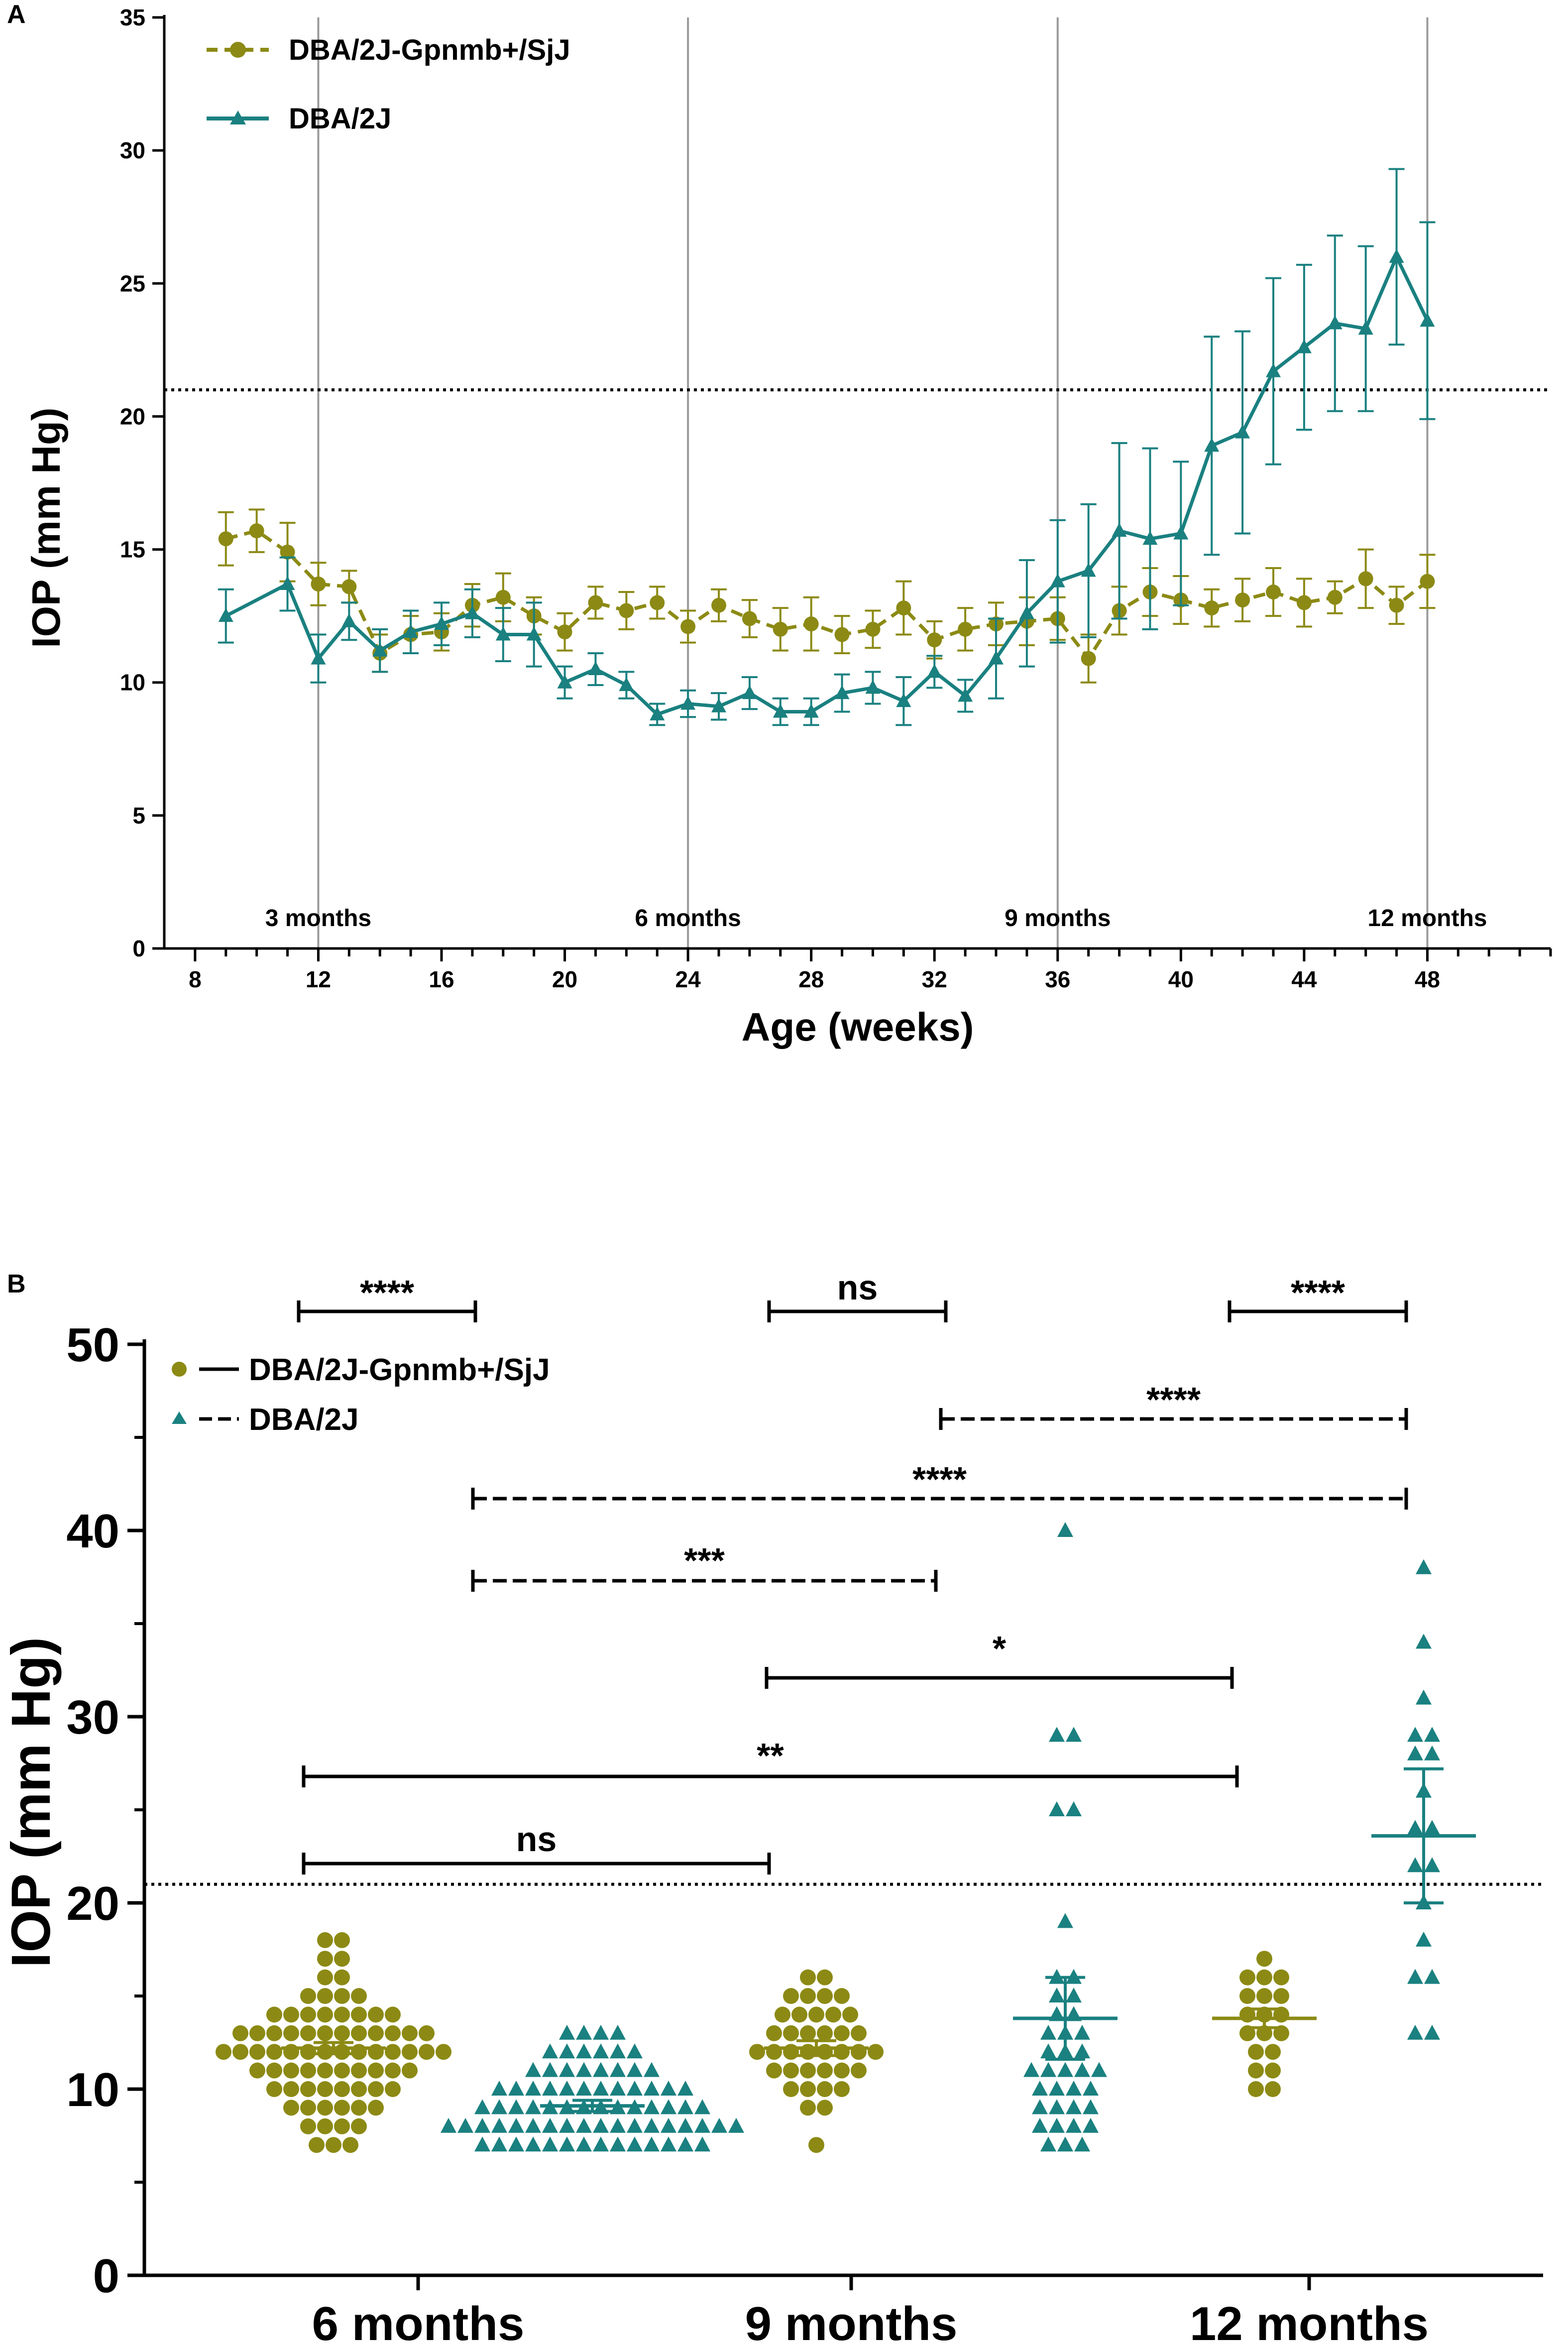  What do you see at coordinates (399, 1370) in the screenshot?
I see `legend-b-label-gpnmb: DBA/2J-Gpnmb+/SjJ` at bounding box center [399, 1370].